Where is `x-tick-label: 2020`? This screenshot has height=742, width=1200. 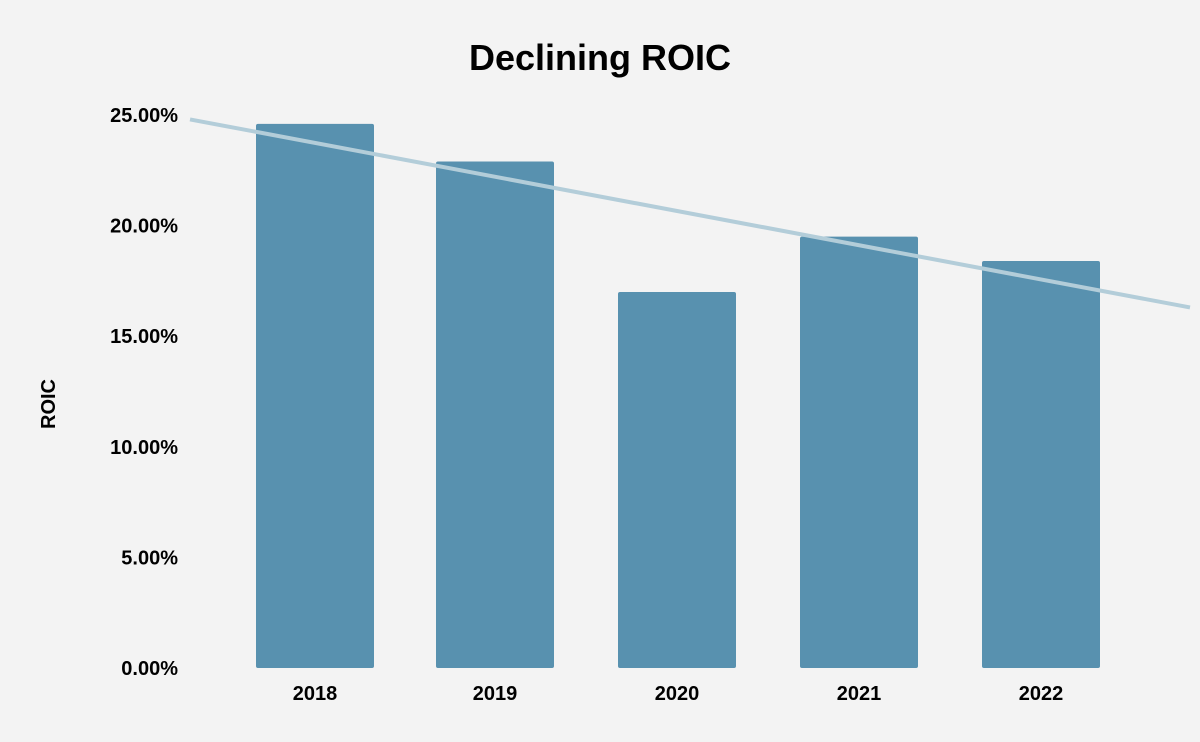 x-tick-label: 2020 is located at coordinates (677, 694).